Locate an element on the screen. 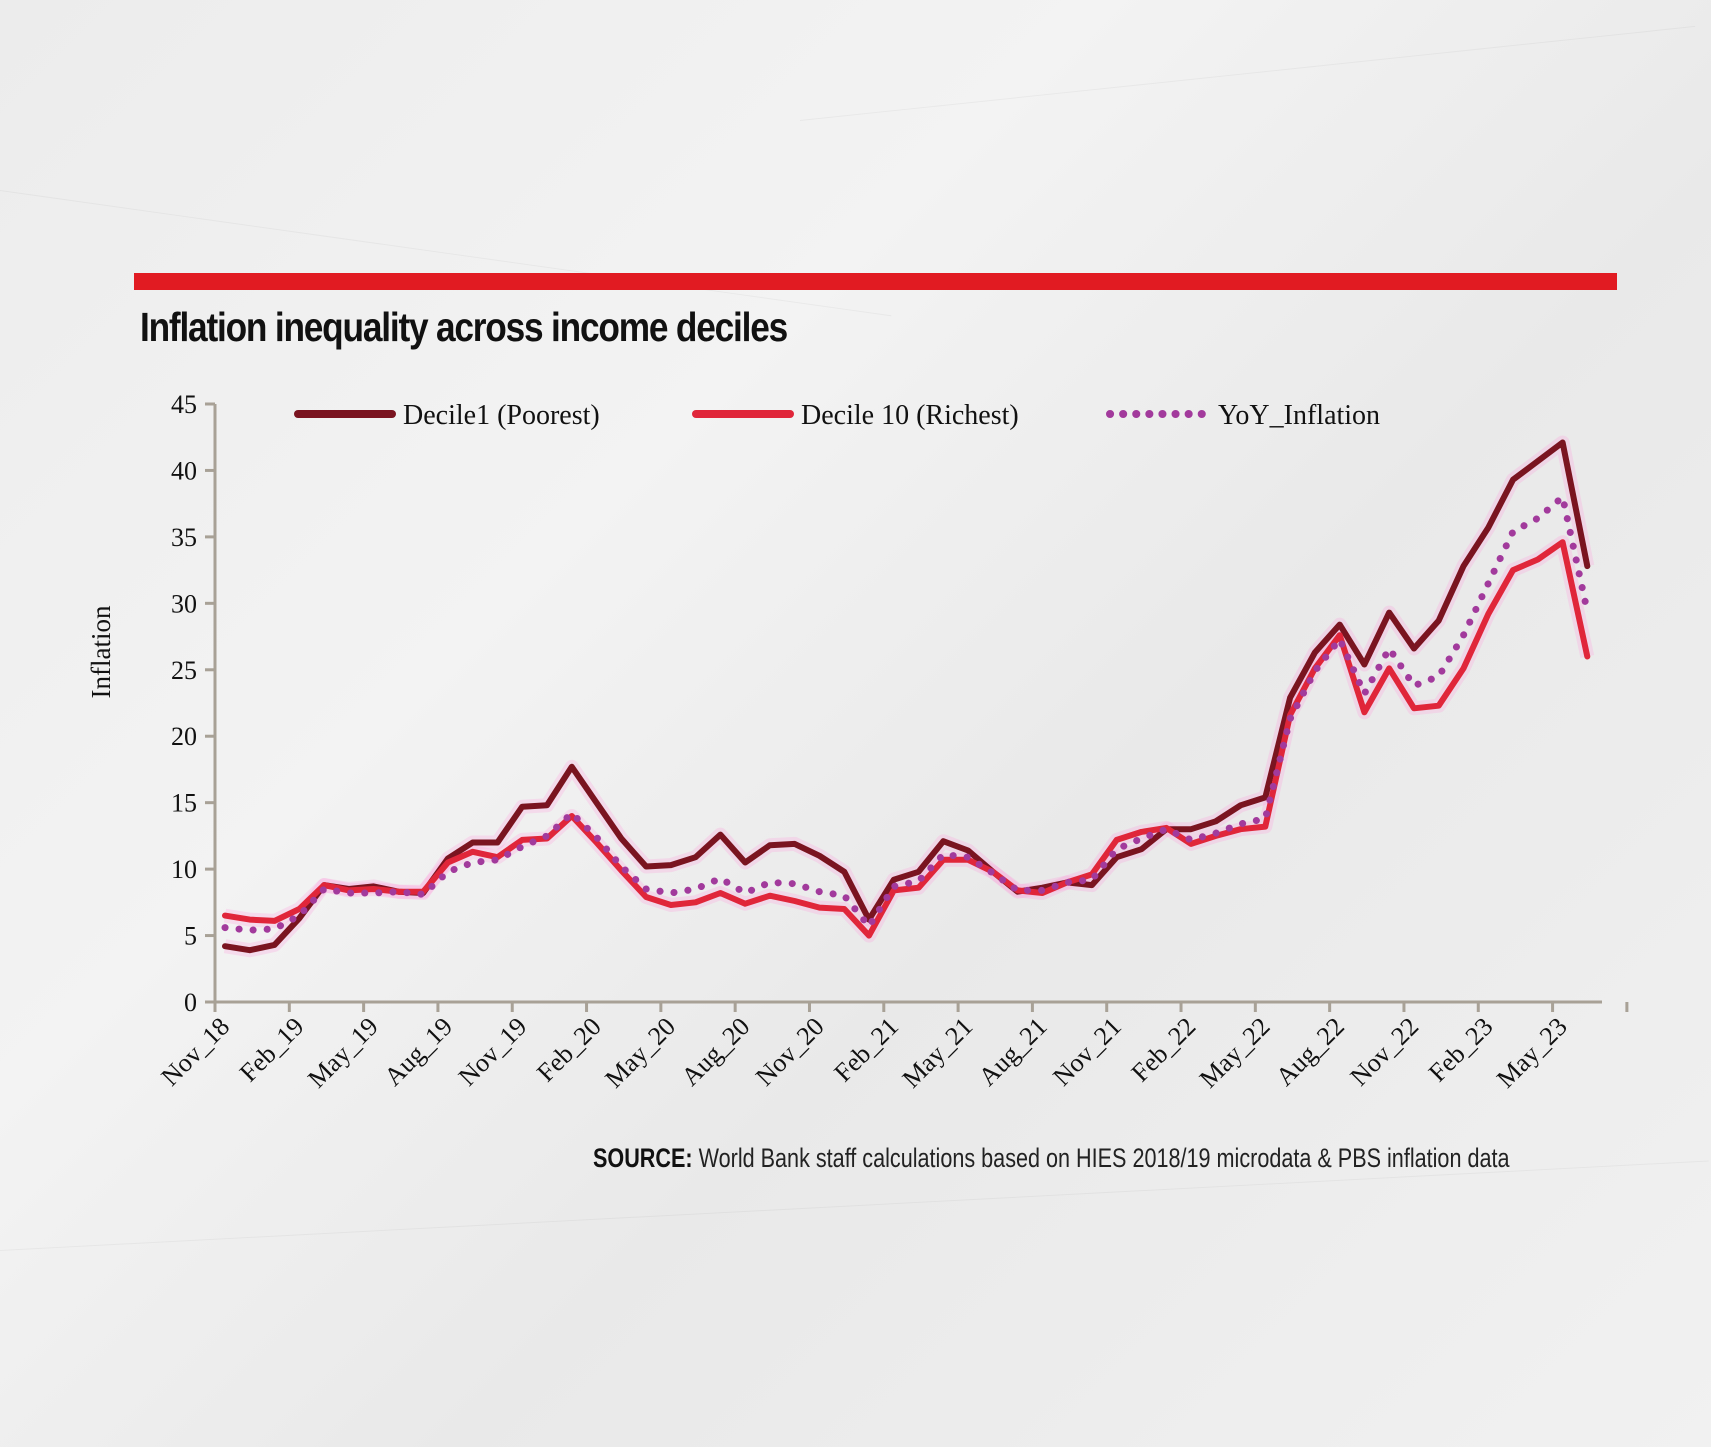 The height and width of the screenshot is (1447, 1711). x-tick-label: May_20 is located at coordinates (640, 1053).